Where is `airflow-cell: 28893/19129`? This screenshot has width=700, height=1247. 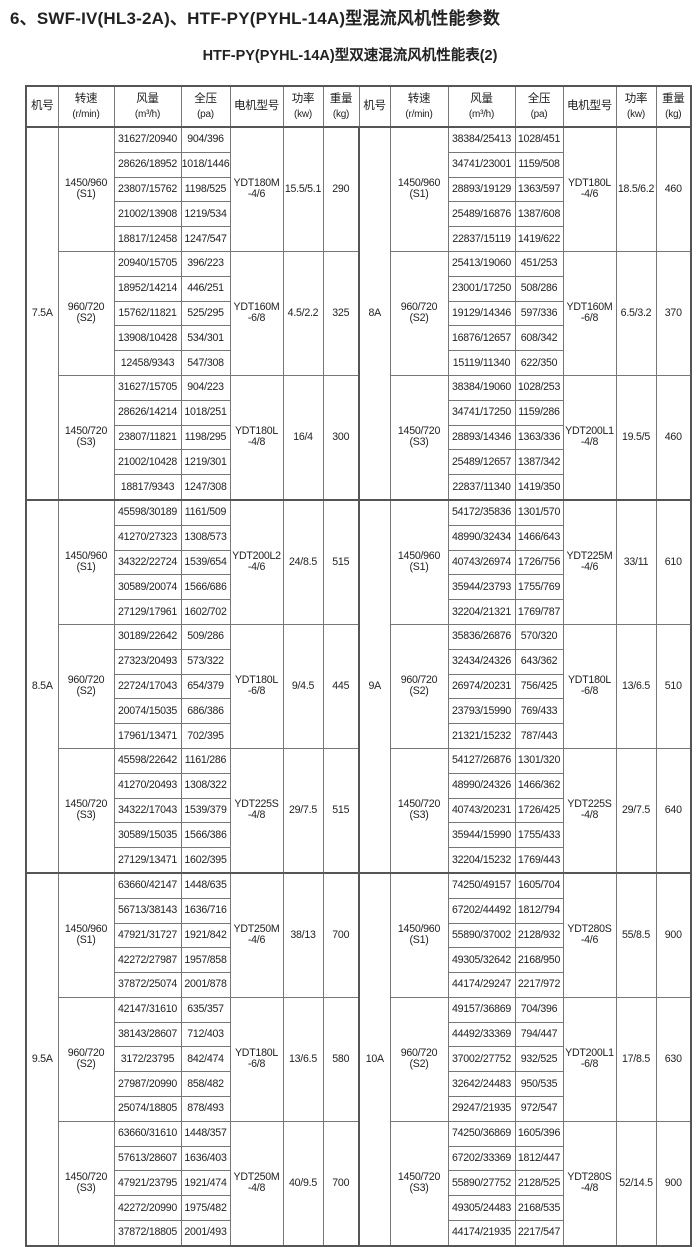
airflow-cell: 28893/19129 is located at coordinates (481, 189).